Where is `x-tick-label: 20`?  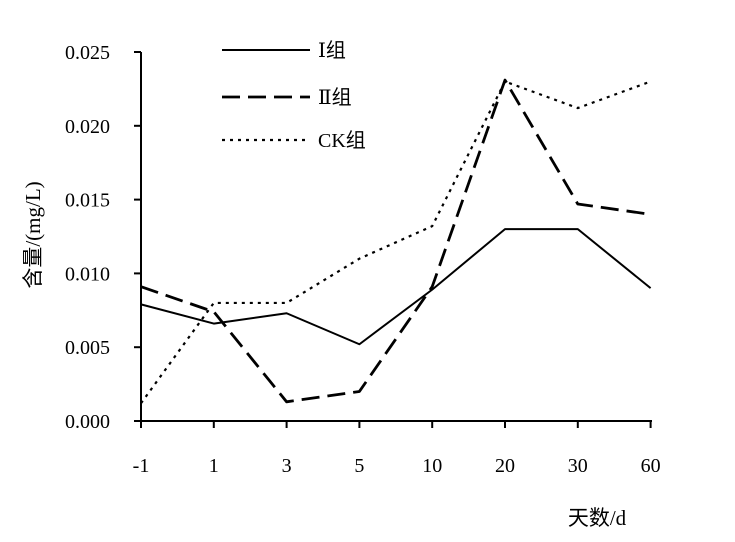
x-tick-label: 20 is located at coordinates (505, 466).